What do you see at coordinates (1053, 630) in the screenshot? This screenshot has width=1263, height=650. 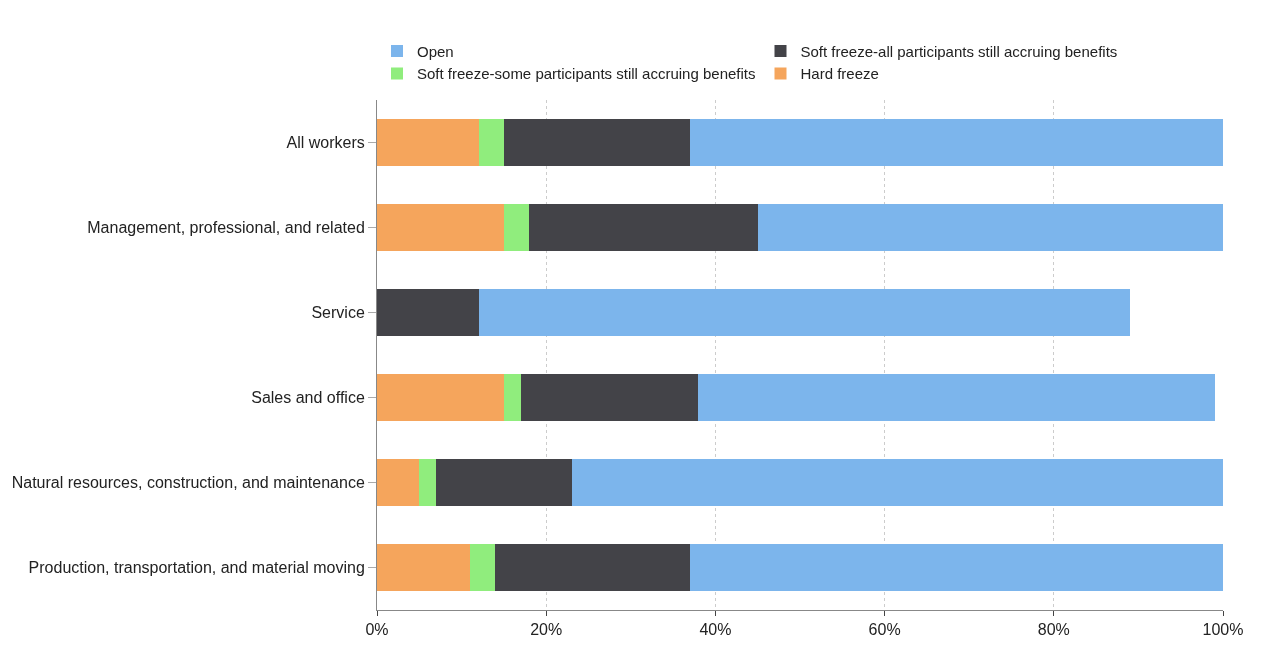 I see `x-tick-label: 80%` at bounding box center [1053, 630].